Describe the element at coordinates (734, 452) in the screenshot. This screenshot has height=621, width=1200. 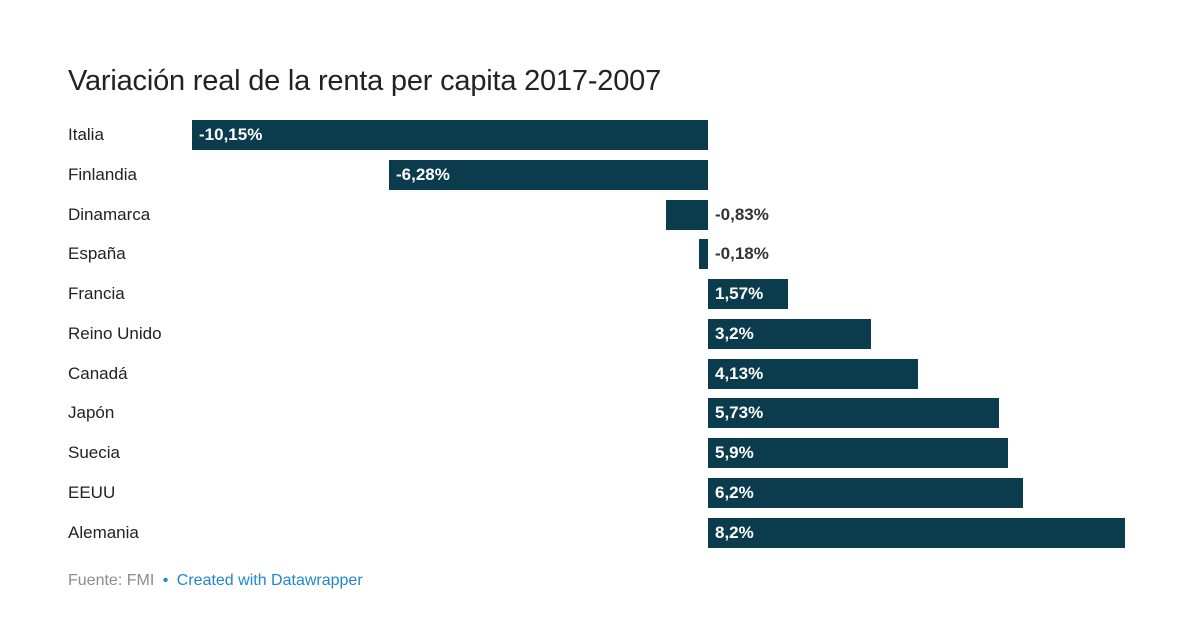
I see `bar-value-label: 5,9%` at that location.